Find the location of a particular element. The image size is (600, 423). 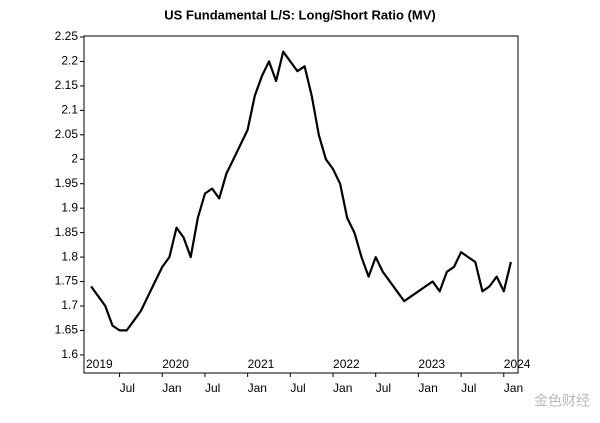

y-tick-label: 2.1 is located at coordinates (69, 110).